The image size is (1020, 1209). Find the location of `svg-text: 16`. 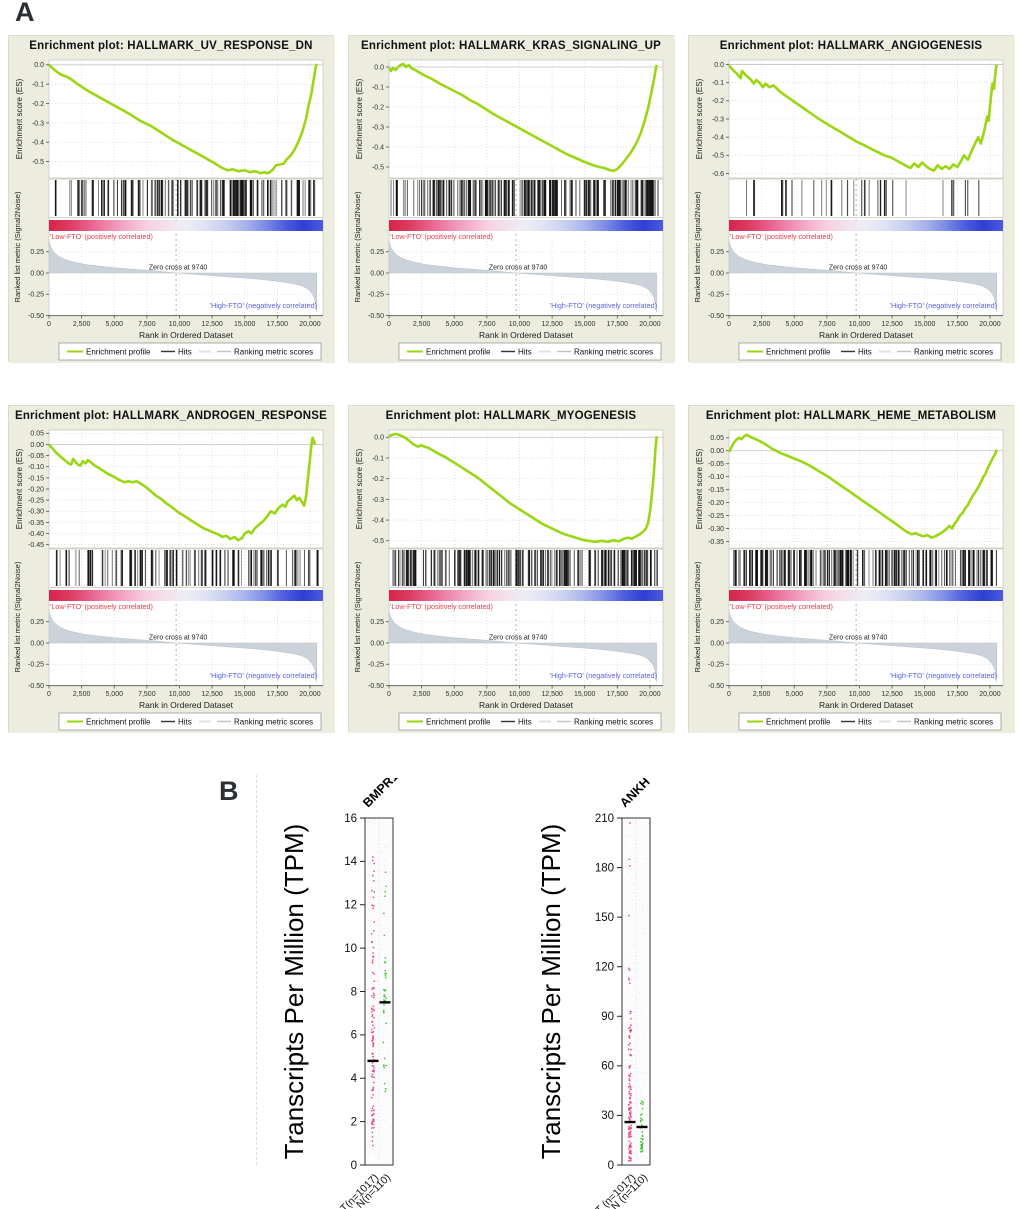

svg-text: 16 is located at coordinates (350, 819).